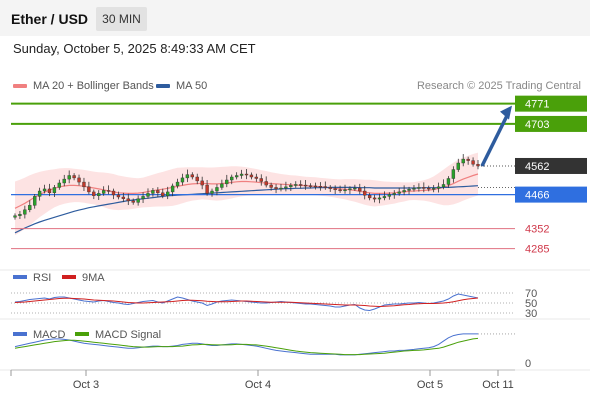 The height and width of the screenshot is (400, 590). What do you see at coordinates (531, 314) in the screenshot?
I see `rsi-level-label-2: 30` at bounding box center [531, 314].